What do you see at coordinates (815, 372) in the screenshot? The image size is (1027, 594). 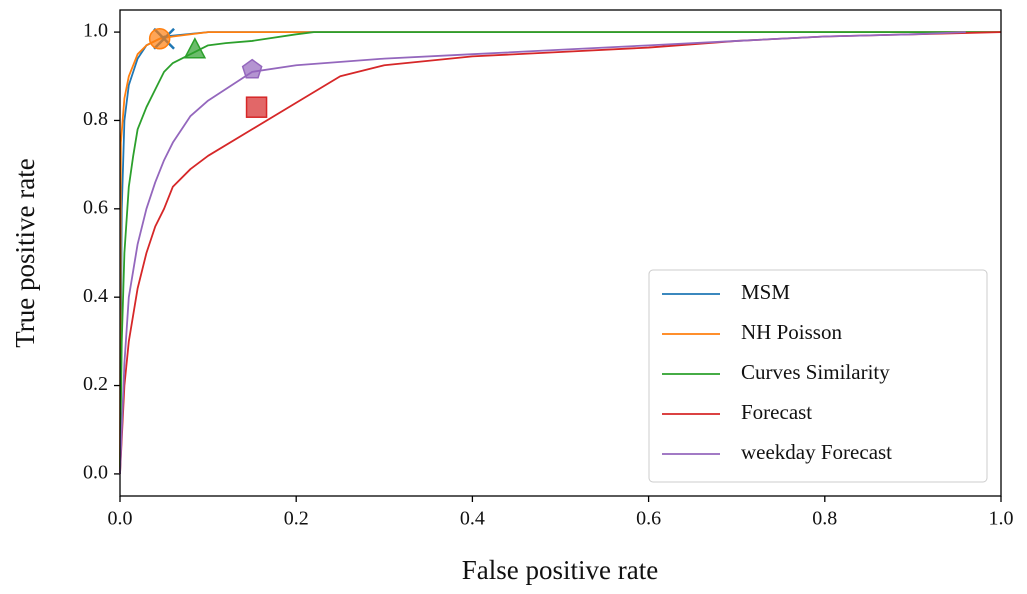 I see `legend-label: Curves Similarity` at bounding box center [815, 372].